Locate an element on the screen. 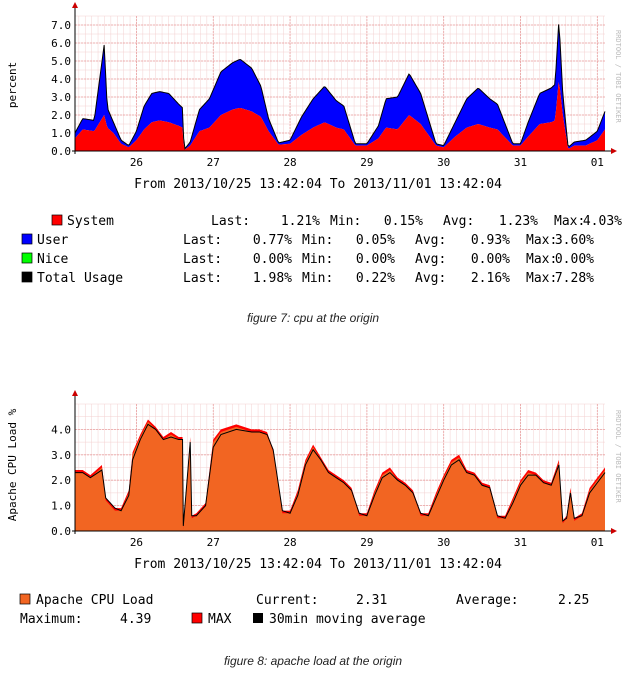 The image size is (626, 674). legend-swatch-apache-load is located at coordinates (25, 599).